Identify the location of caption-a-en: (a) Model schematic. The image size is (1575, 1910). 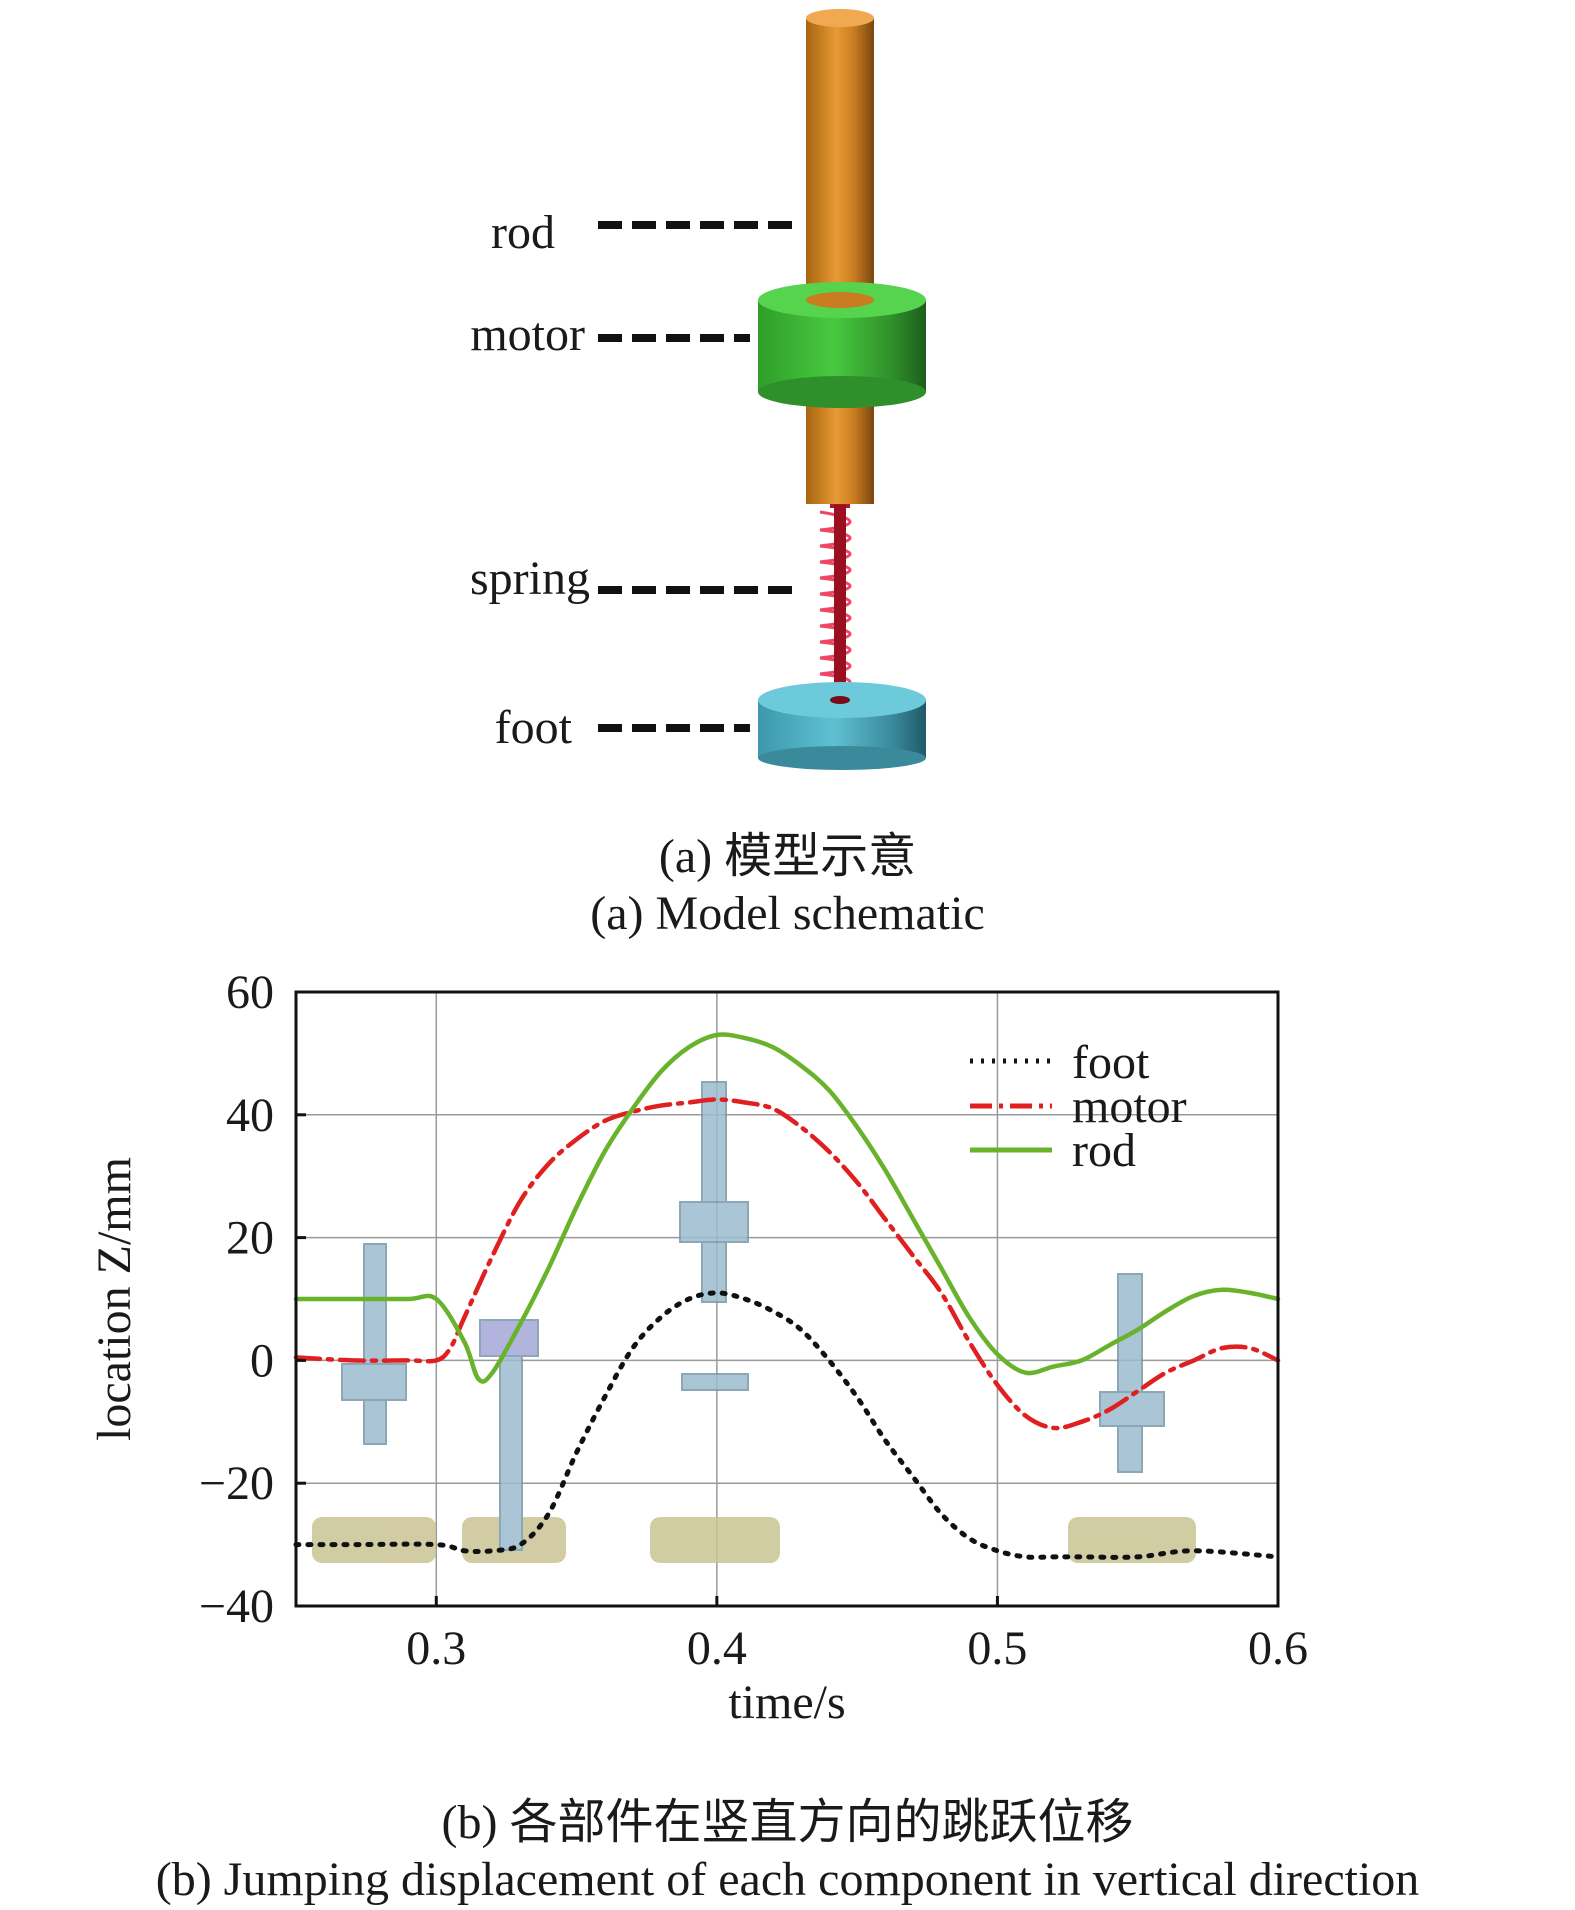
(787, 913).